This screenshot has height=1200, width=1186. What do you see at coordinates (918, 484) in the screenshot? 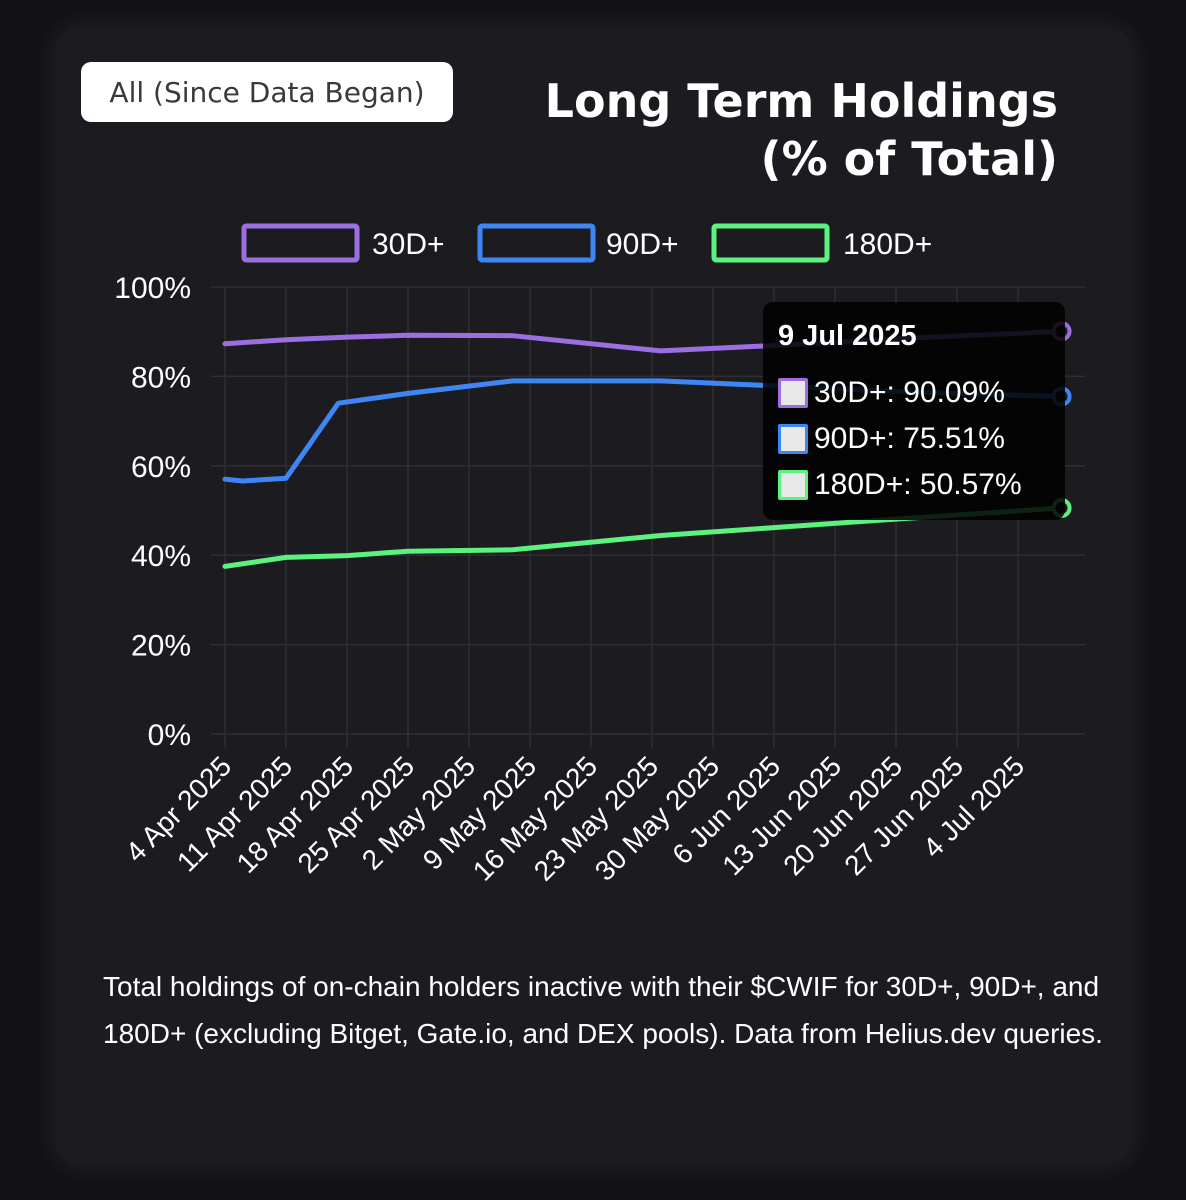
I see `tooltip-text-180d: 180D+: 50.57%` at bounding box center [918, 484].